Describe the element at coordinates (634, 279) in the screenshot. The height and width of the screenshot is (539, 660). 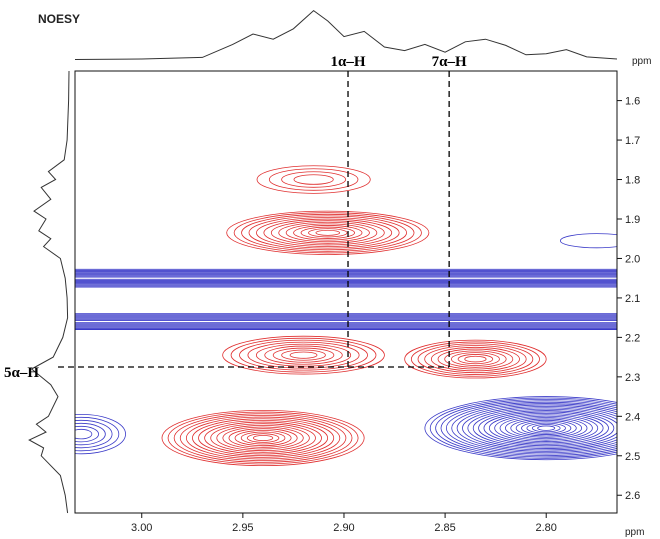
I see `y-axis: 1.6 1.7 1.8 1.9 2.0 2.1 2.2 2.3 2.4 2.5 2.6 ppm` at that location.